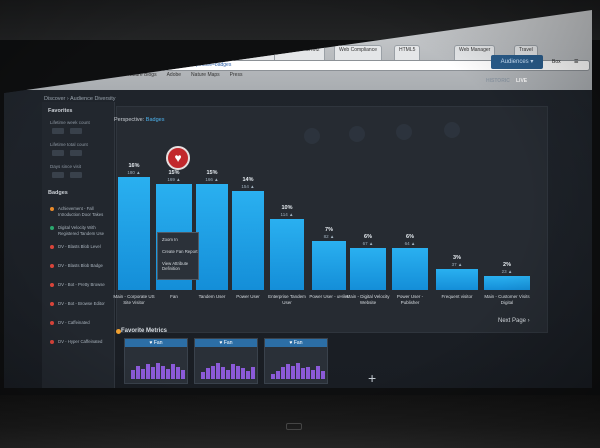  Describe the element at coordinates (70, 122) in the screenshot. I see `favorite-field: Lifetime week count` at that location.